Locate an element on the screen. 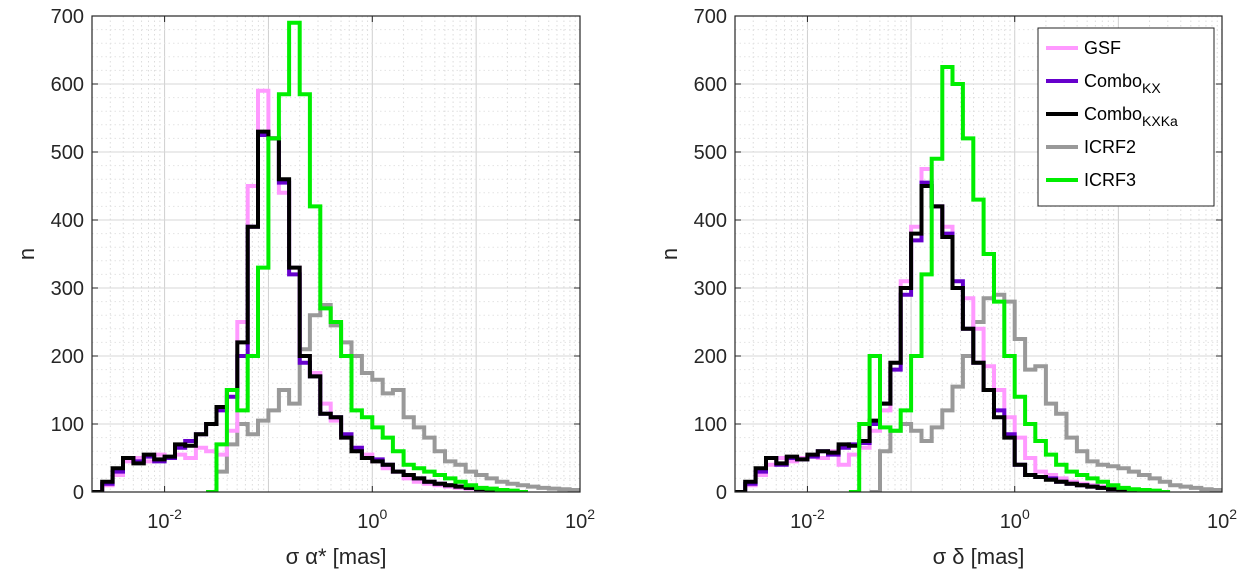 Image resolution: width=1254 pixels, height=578 pixels. legend-box is located at coordinates (1126, 117).